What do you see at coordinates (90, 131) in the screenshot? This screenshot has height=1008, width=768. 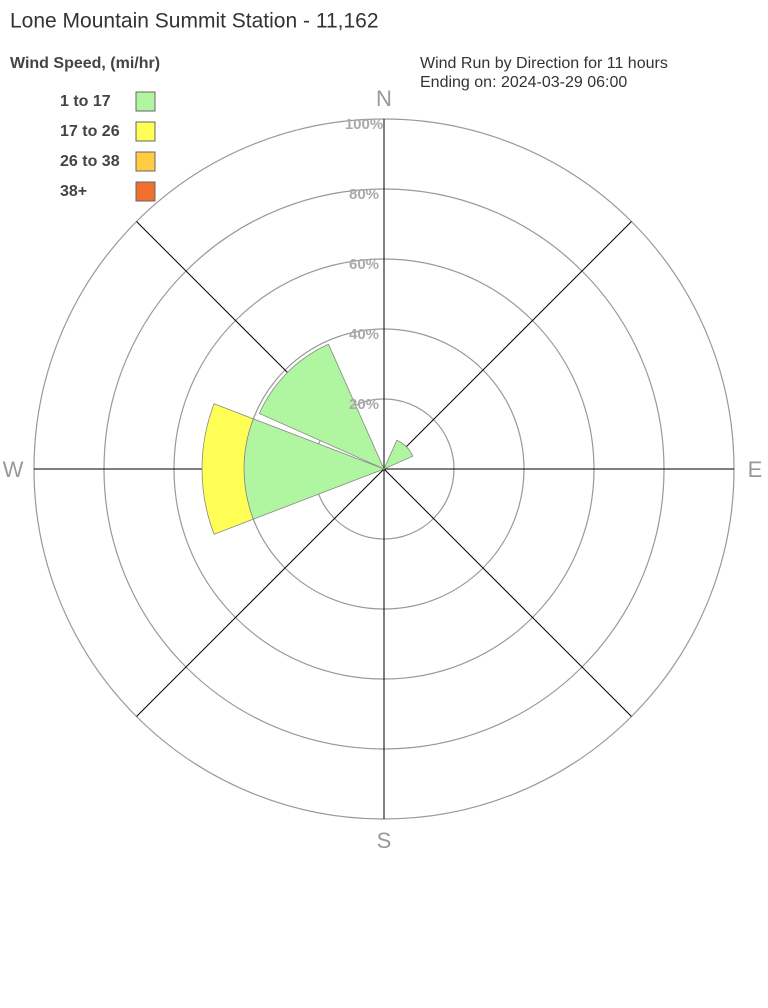 I see `legend-label: 17 to 26` at bounding box center [90, 131].